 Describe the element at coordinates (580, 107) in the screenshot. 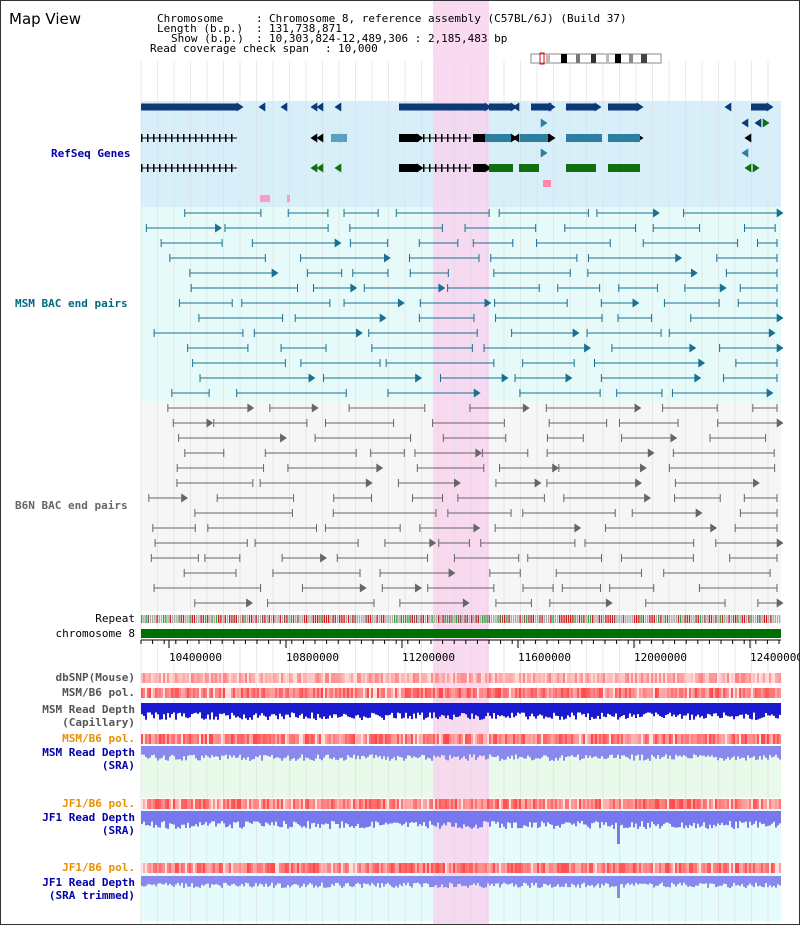

I see `gene-exon` at that location.